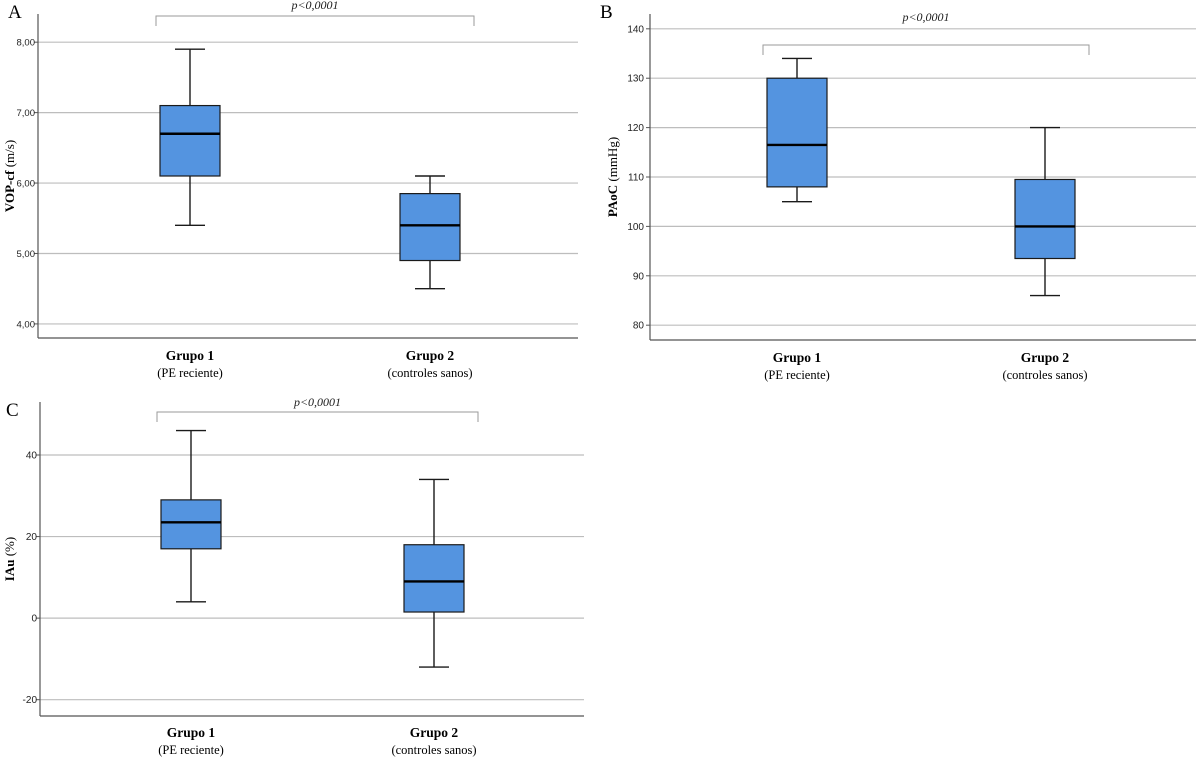 The height and width of the screenshot is (759, 1200). Describe the element at coordinates (30, 700) in the screenshot. I see `y-tick-label: -20` at that location.